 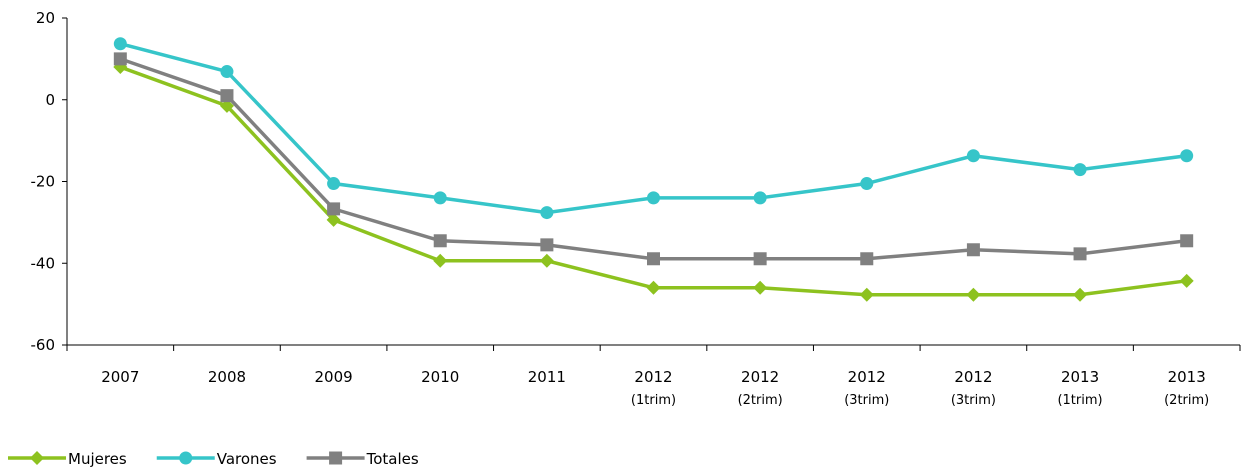 I want to click on x-tick-label: 2009, so click(x=333, y=377).